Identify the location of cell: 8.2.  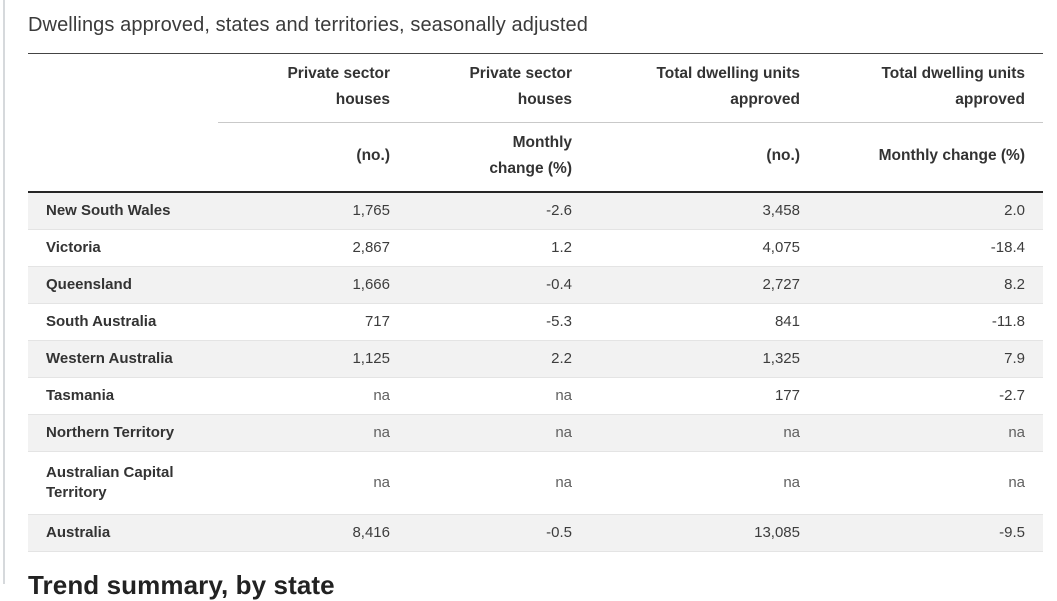
(930, 285).